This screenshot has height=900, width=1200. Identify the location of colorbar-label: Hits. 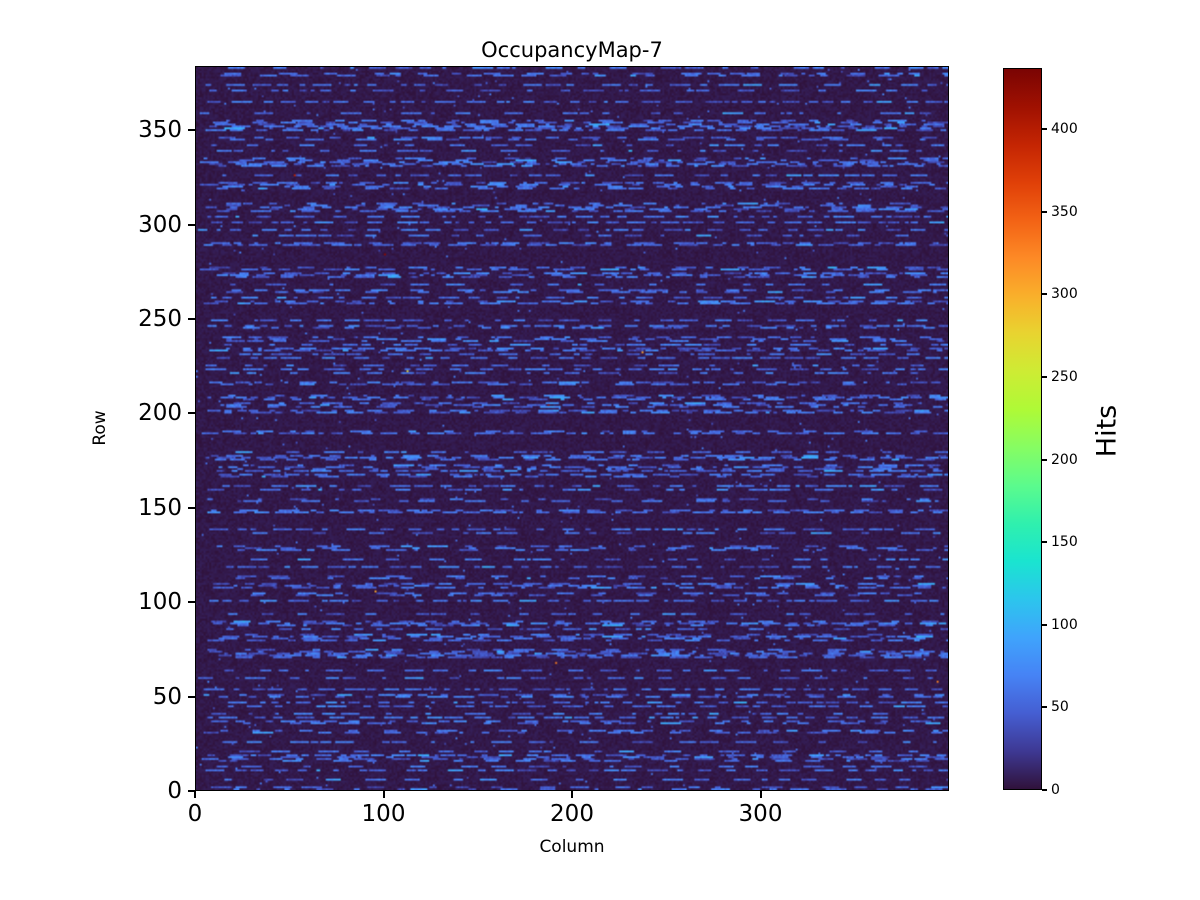
(1107, 431).